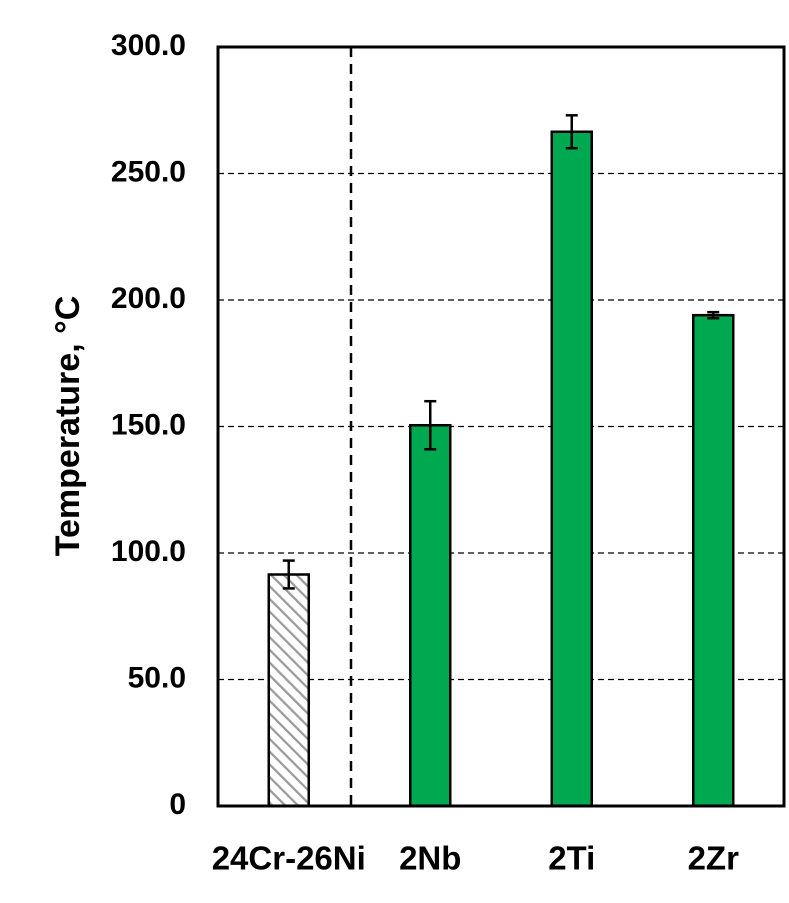 Image resolution: width=789 pixels, height=903 pixels. Describe the element at coordinates (289, 858) in the screenshot. I see `x-tick-label: 24Cr-26Ni` at that location.